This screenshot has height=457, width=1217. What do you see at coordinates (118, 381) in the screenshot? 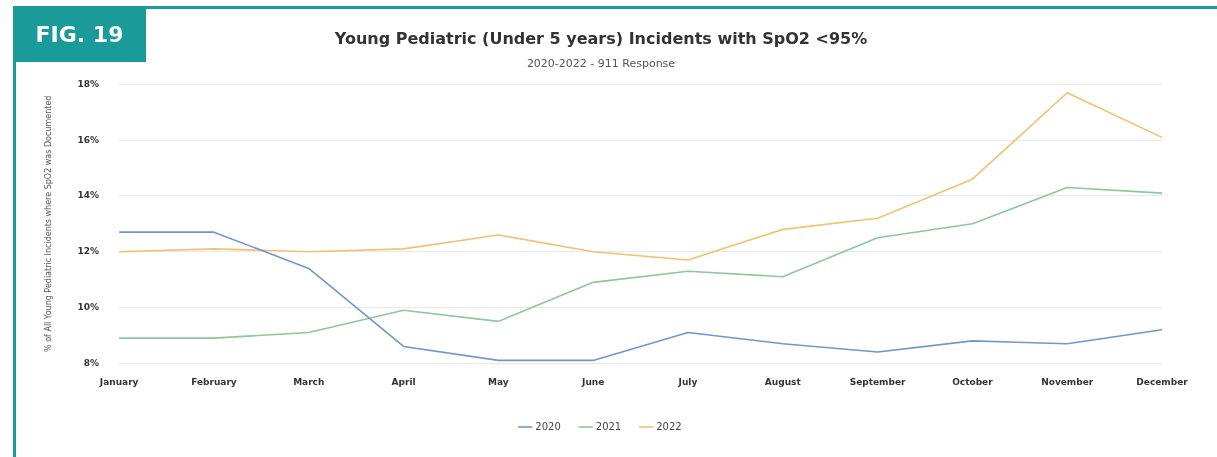
I see `x-tick-label: January` at bounding box center [118, 381].